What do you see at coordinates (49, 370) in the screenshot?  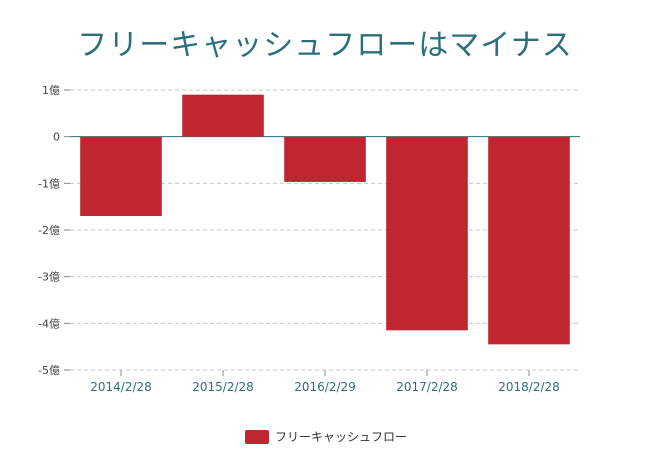 I see `y-tick-label: -5億` at bounding box center [49, 370].